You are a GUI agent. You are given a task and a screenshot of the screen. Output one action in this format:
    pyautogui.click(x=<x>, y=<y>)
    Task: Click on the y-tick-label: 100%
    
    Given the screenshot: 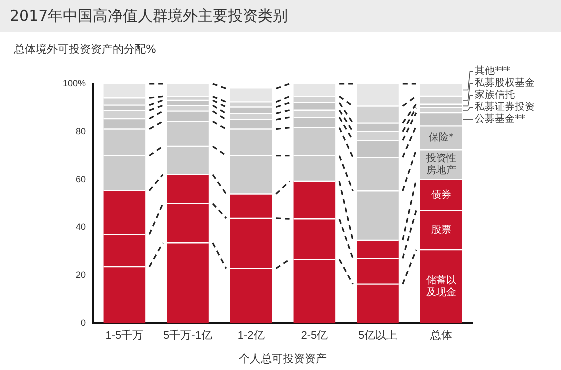 What is the action you would take?
    pyautogui.click(x=74, y=83)
    